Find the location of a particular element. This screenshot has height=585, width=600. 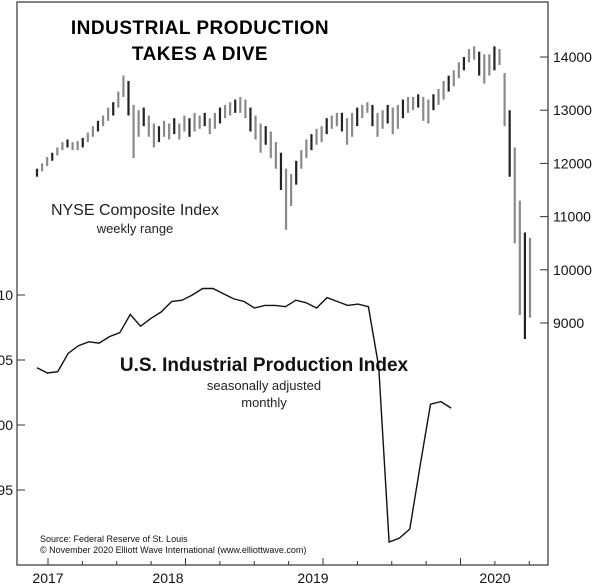

nyse-sublabel: weekly range is located at coordinates (135, 228).